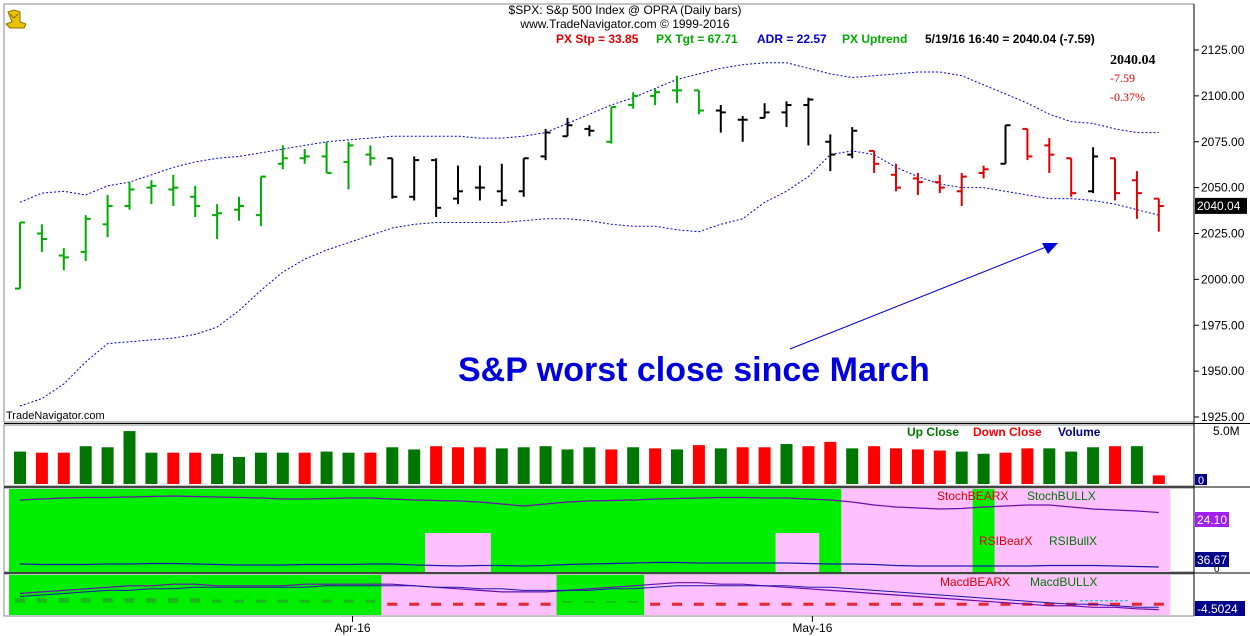 The image size is (1250, 636). I want to click on volume-legend-item: Up Close, so click(933, 432).